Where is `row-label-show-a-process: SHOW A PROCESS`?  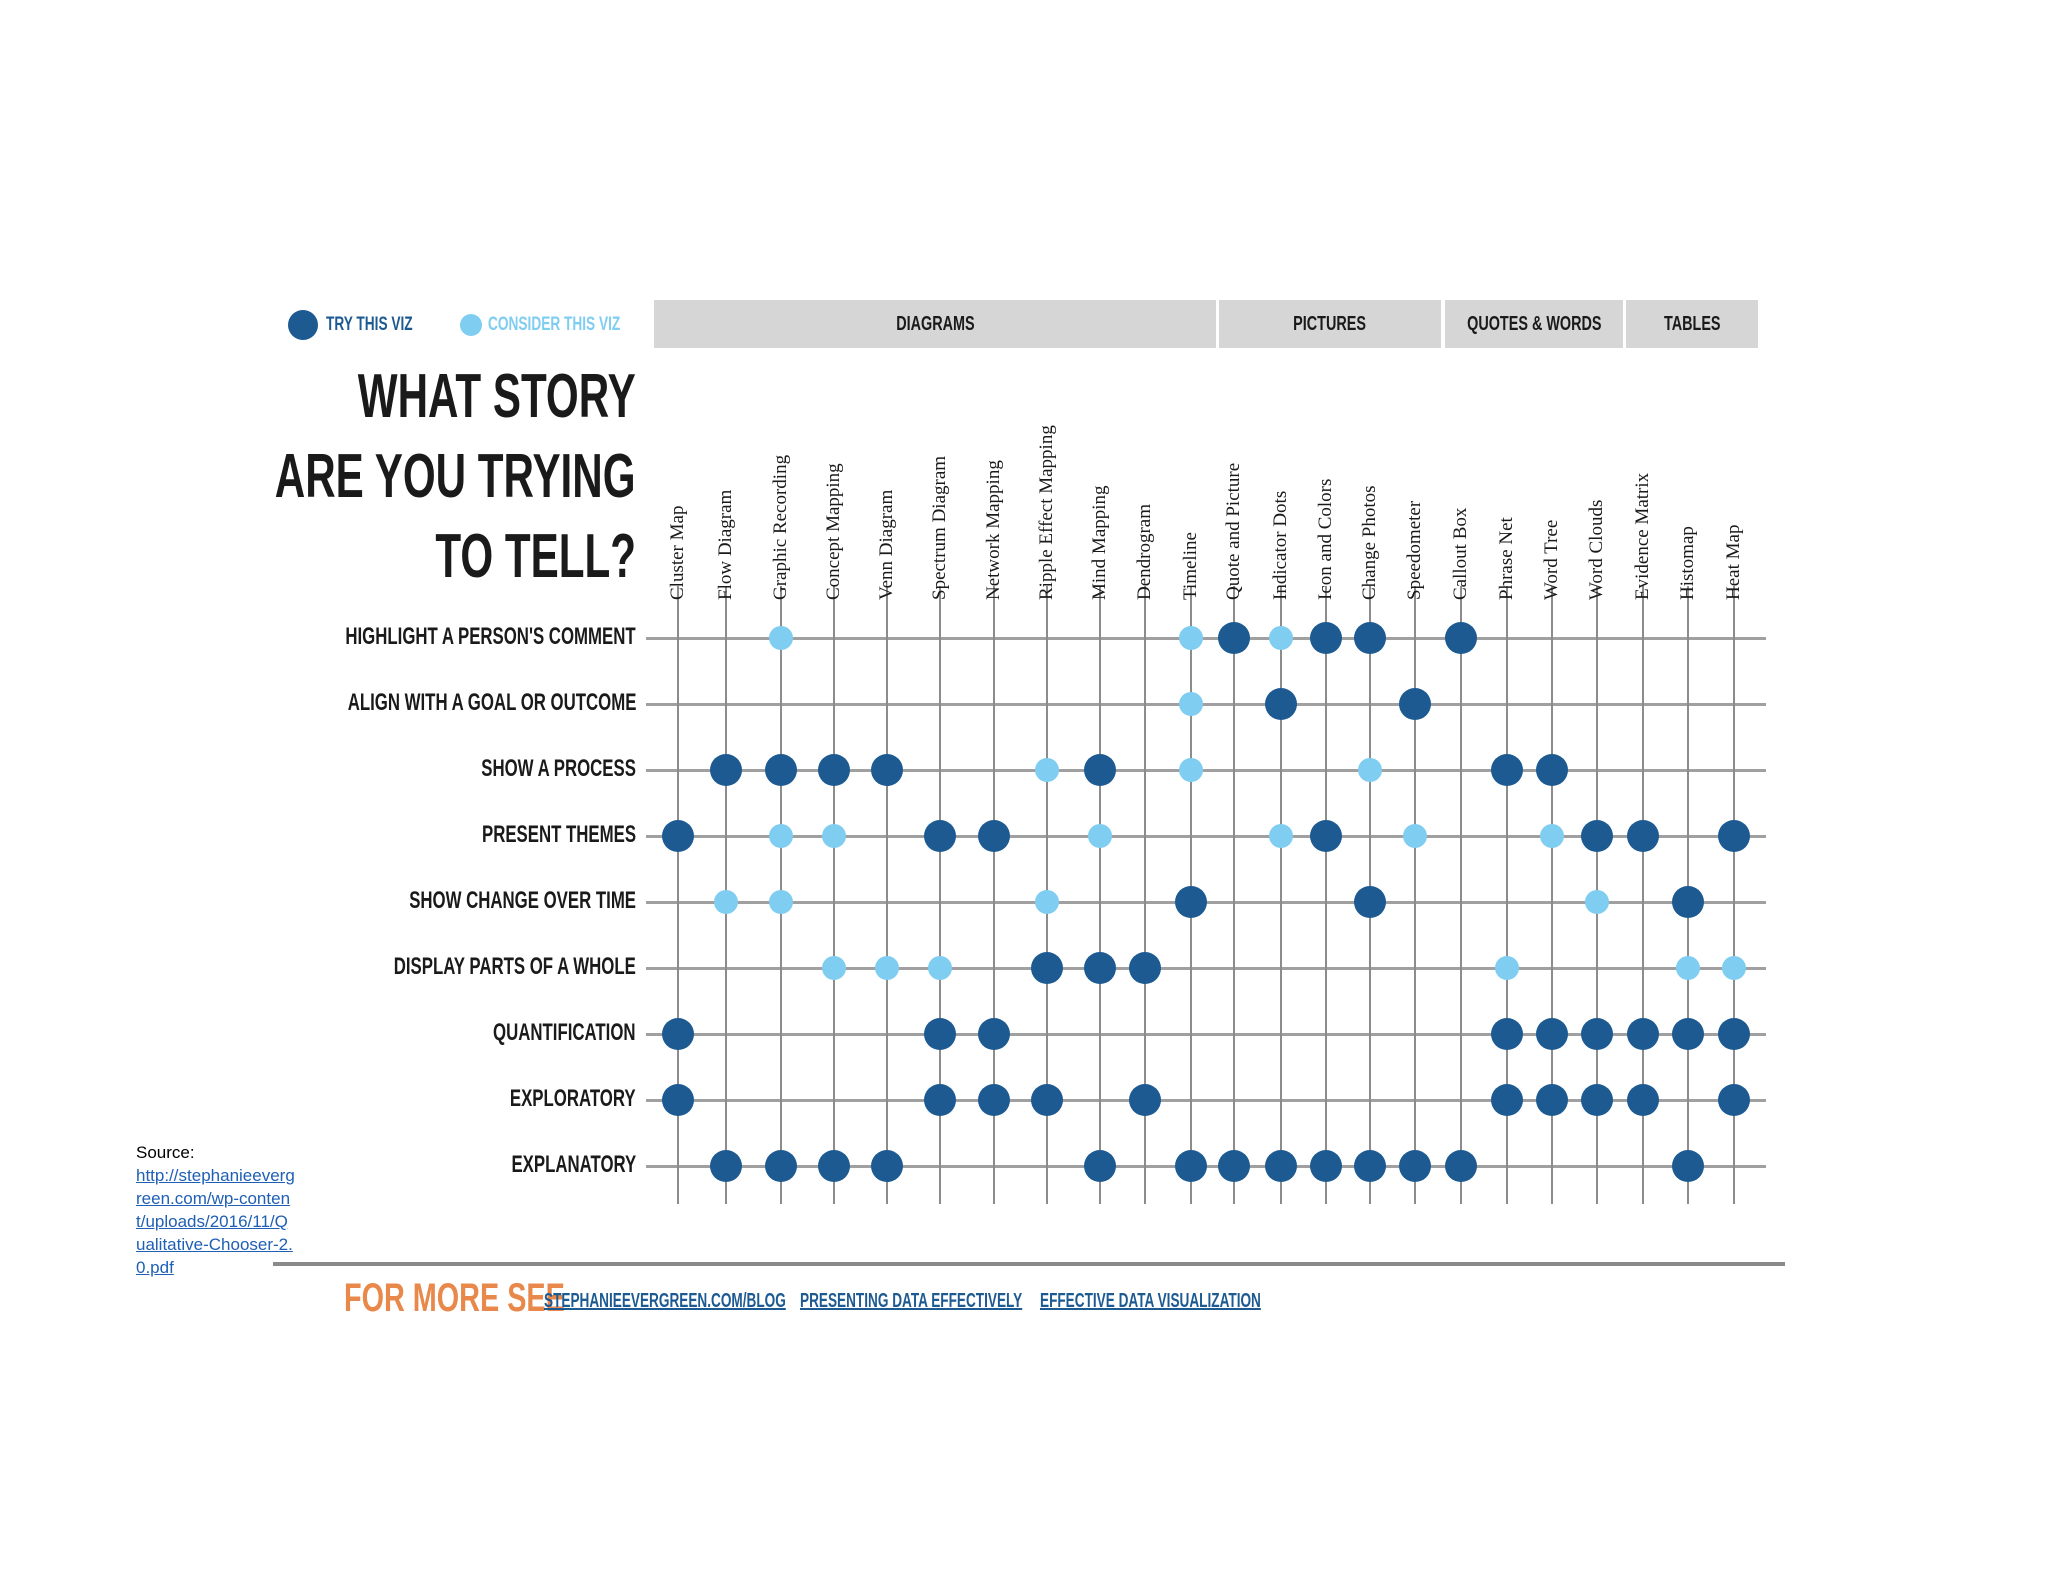
row-label-show-a-process: SHOW A PROCESS is located at coordinates (558, 768).